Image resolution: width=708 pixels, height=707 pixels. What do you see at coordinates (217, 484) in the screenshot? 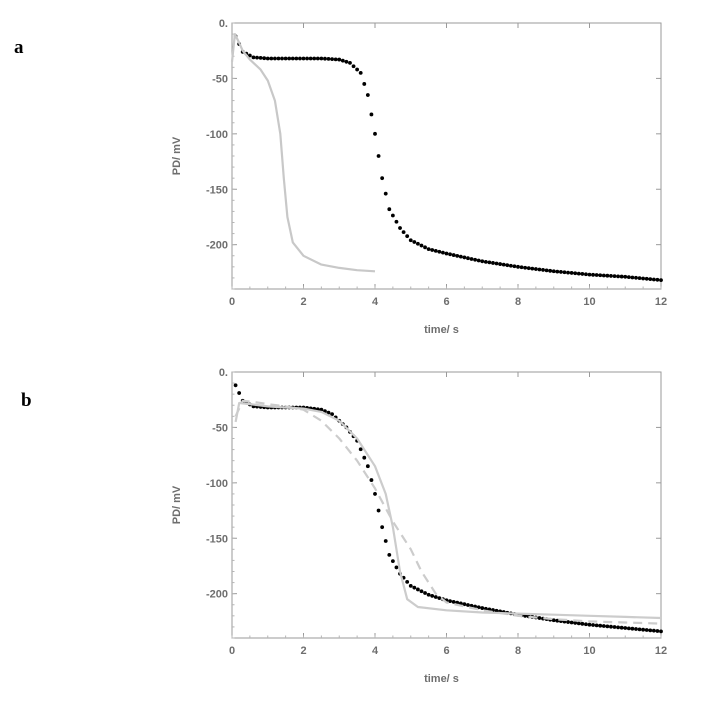
I see `y-tick-label: -100` at bounding box center [217, 484].